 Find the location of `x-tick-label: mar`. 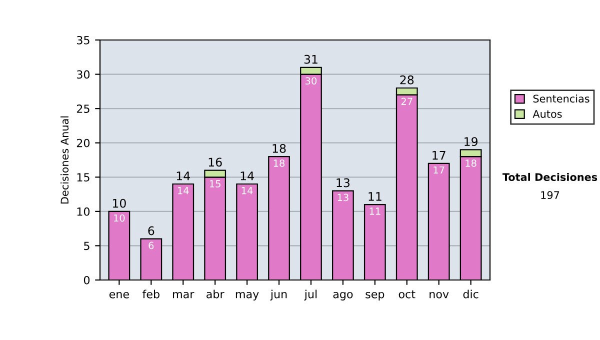

x-tick-label: mar is located at coordinates (183, 295).